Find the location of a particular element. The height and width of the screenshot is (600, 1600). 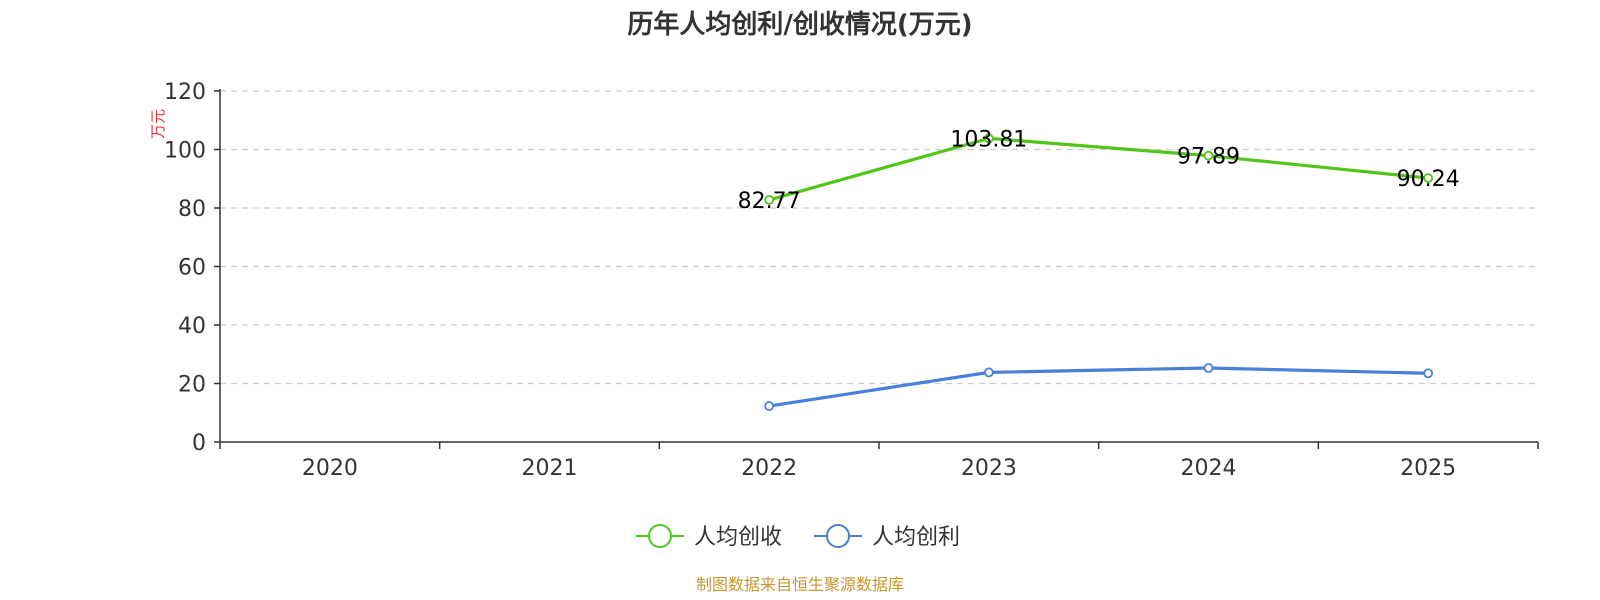

legend-item-1: 人均创收 is located at coordinates (709, 537).